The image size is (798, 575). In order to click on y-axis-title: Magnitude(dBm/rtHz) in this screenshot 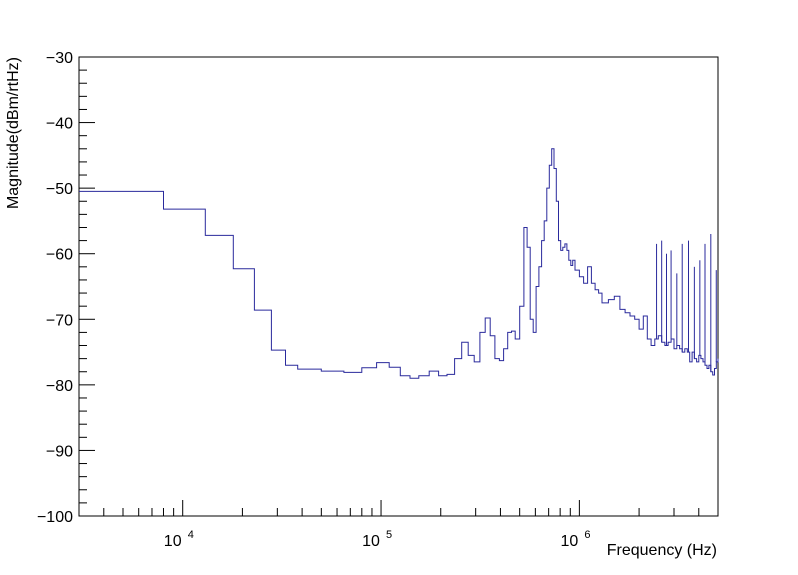, I will do `click(13, 133)`.